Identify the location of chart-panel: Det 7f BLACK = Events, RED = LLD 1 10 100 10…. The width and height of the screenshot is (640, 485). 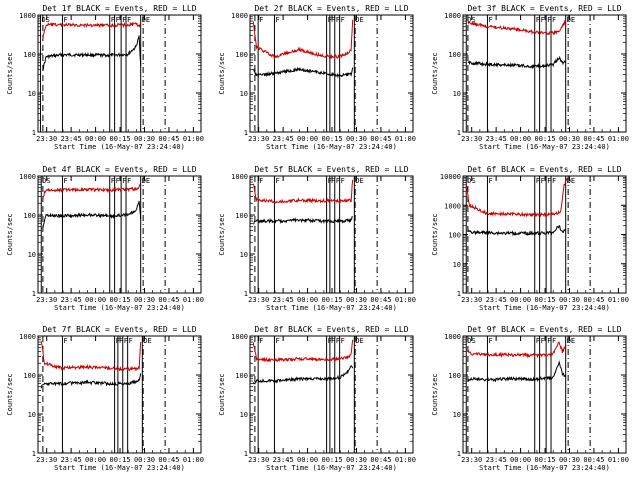
(105, 398).